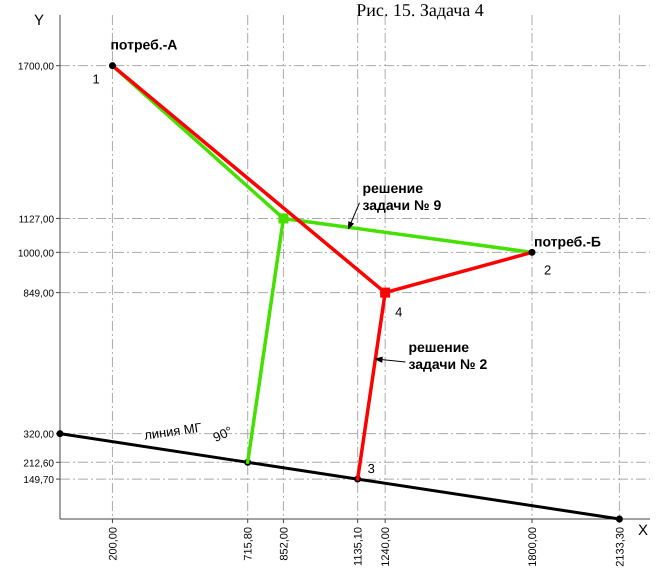  Describe the element at coordinates (386, 547) in the screenshot. I see `x-tick-label: 1240,00` at that location.